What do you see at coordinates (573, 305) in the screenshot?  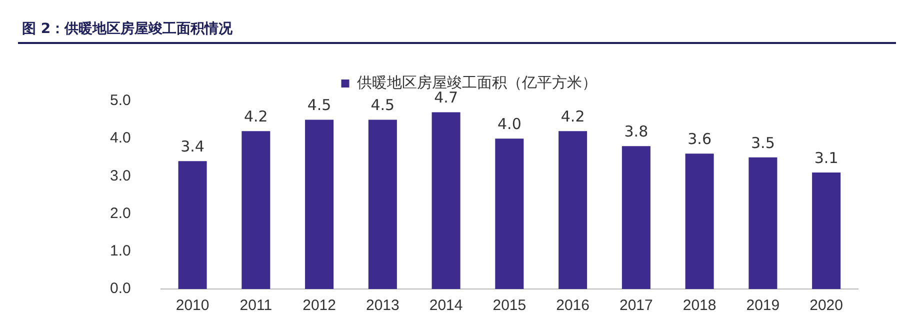 I see `x-tick-label: 2016` at bounding box center [573, 305].